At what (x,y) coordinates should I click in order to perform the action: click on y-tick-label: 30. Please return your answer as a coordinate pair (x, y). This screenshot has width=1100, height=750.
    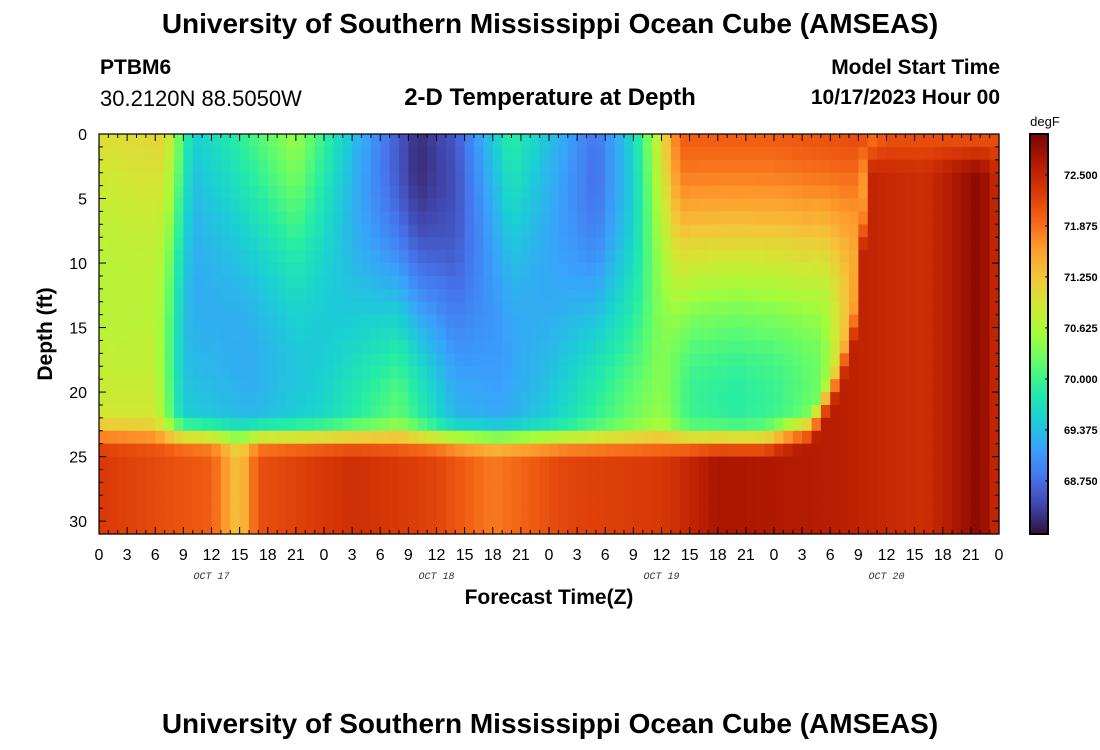
    Looking at the image, I should click on (78, 522).